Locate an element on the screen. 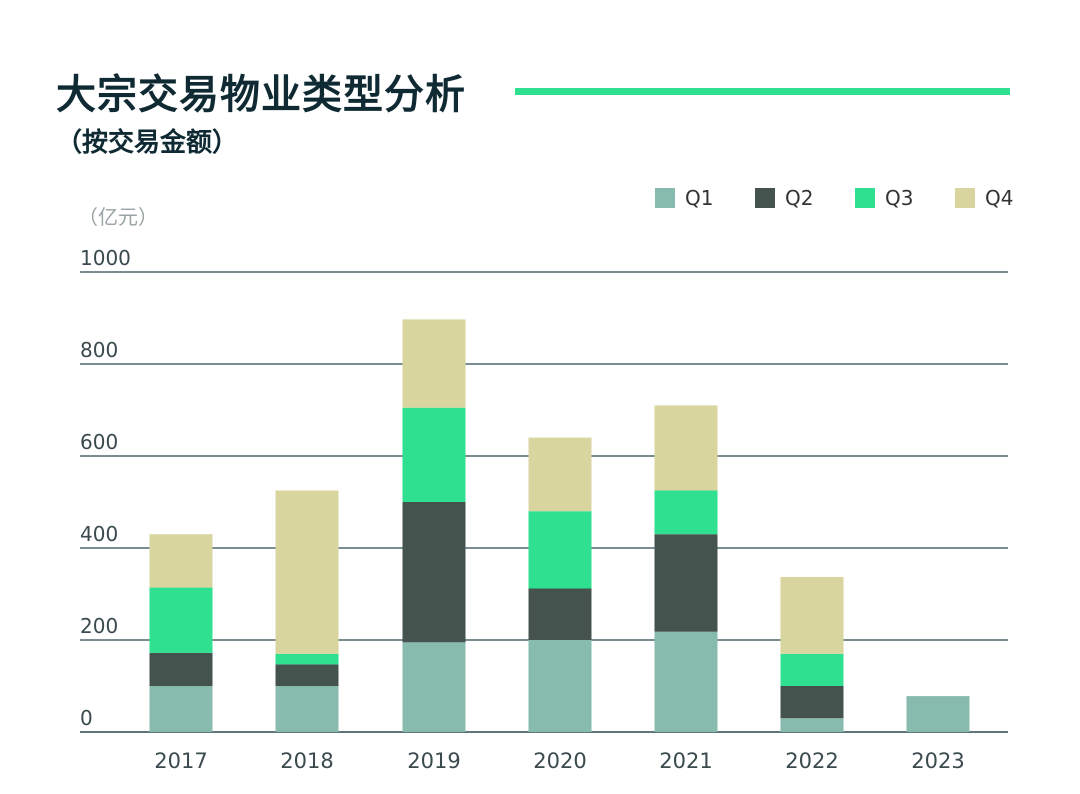 This screenshot has width=1080, height=794. legend-item-q1: Q1 is located at coordinates (705, 198).